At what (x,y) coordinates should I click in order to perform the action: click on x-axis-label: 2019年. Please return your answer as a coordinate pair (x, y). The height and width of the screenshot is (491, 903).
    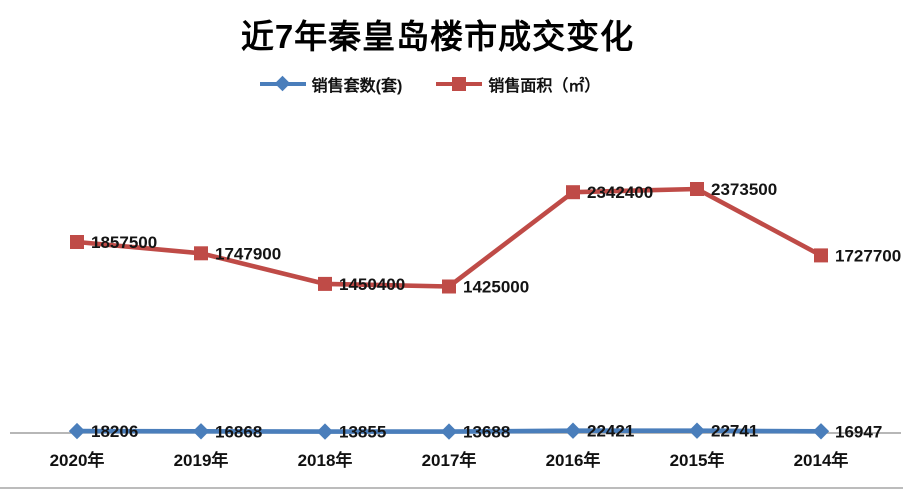
    Looking at the image, I should click on (201, 460).